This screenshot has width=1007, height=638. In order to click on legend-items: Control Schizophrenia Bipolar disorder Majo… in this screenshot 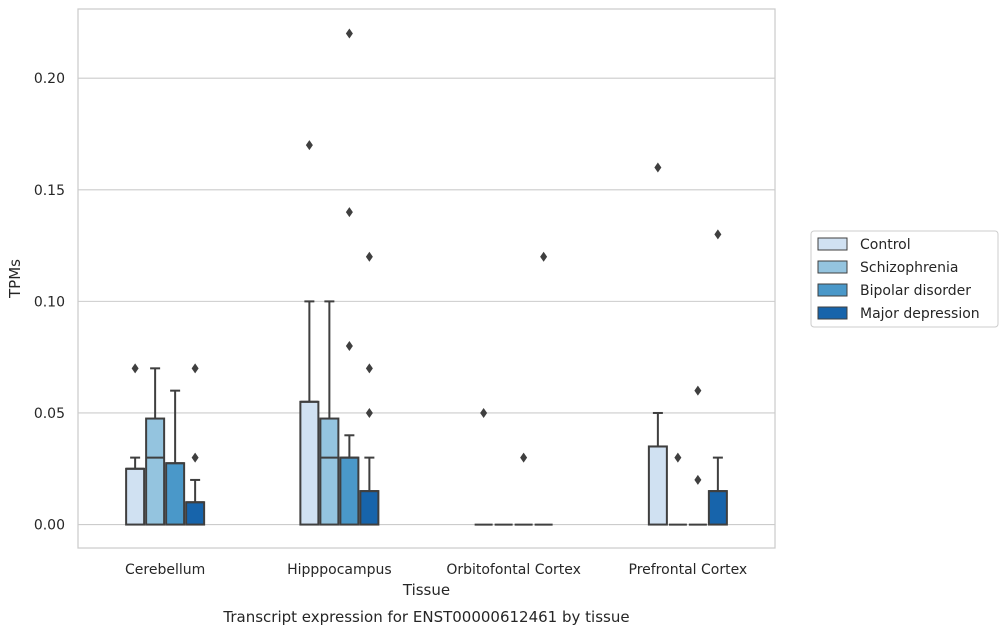, I will do `click(898, 279)`.